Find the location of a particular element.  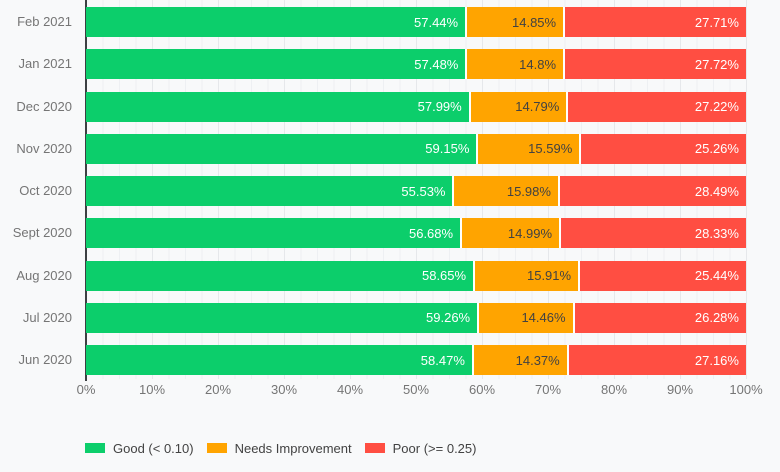

bar-value-label: 14.79% is located at coordinates (537, 106).